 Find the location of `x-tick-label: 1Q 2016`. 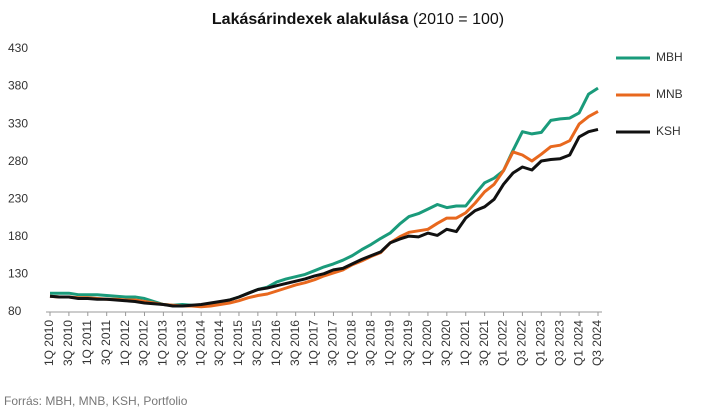

x-tick-label: 1Q 2016 is located at coordinates (276, 343).